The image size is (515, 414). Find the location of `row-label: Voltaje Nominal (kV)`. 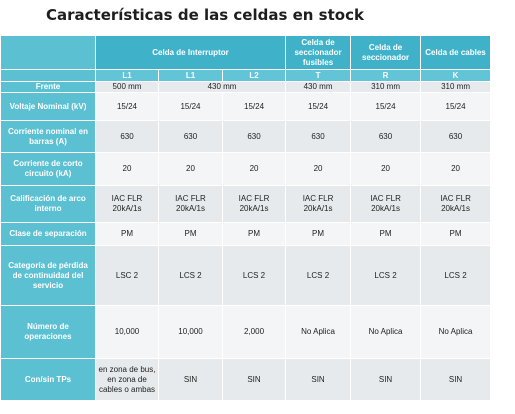

row-label: Voltaje Nominal (kV) is located at coordinates (48, 106).